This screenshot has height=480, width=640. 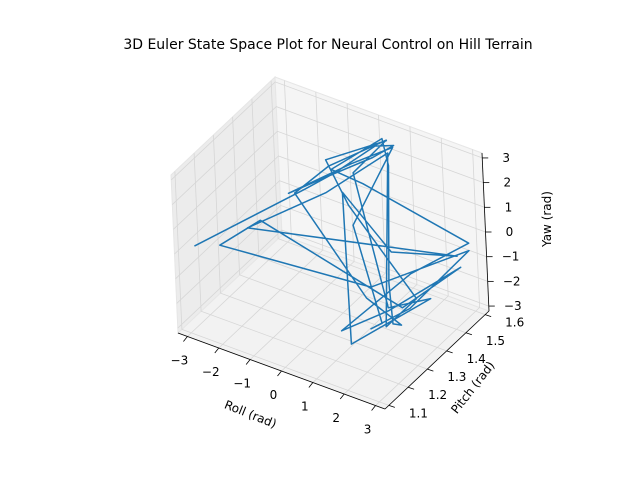 I want to click on x-tick-label: −1, so click(x=242, y=383).